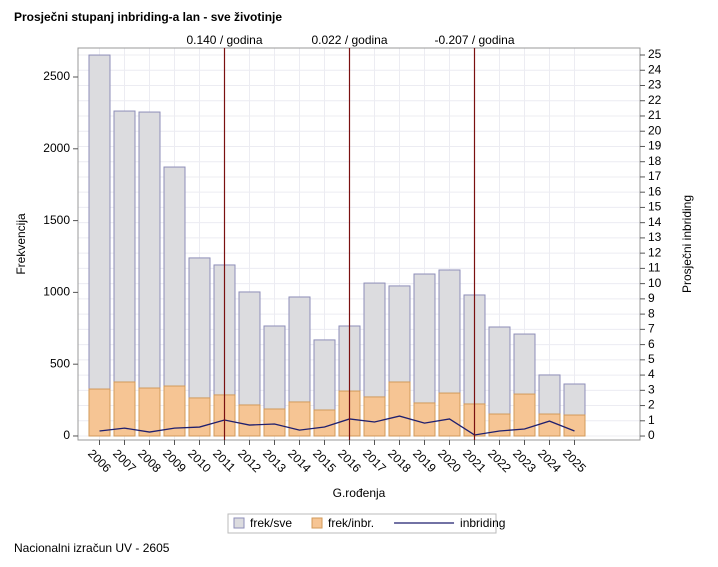 The image size is (718, 567). What do you see at coordinates (651, 374) in the screenshot?
I see `y2-tick-label: 4` at bounding box center [651, 374].